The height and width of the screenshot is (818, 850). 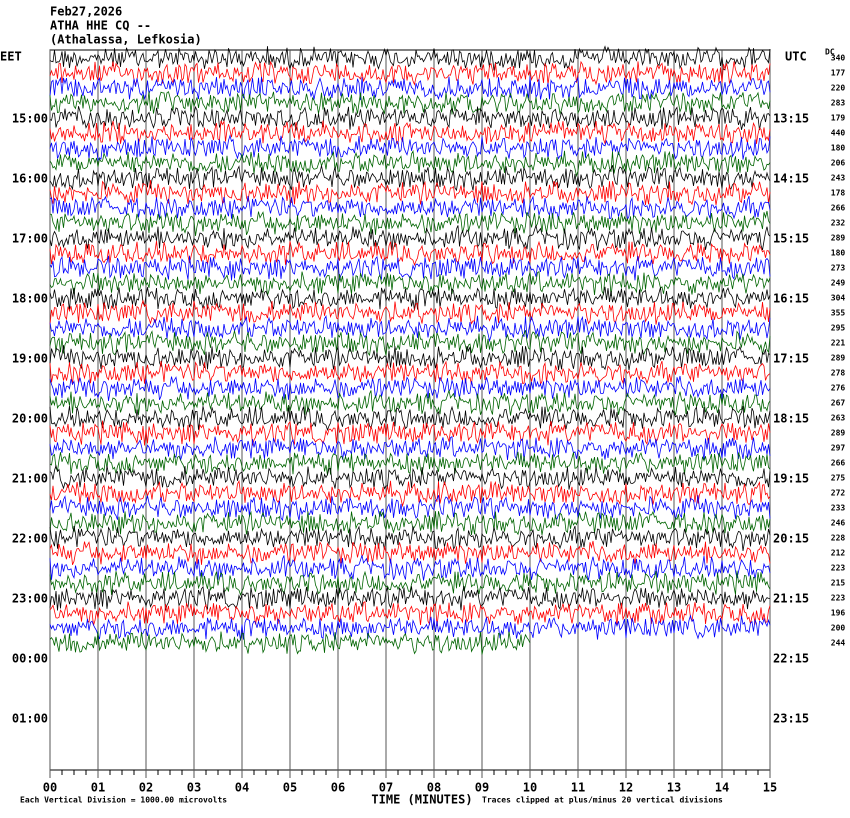 I want to click on left-time: 15:00, so click(x=30, y=119).